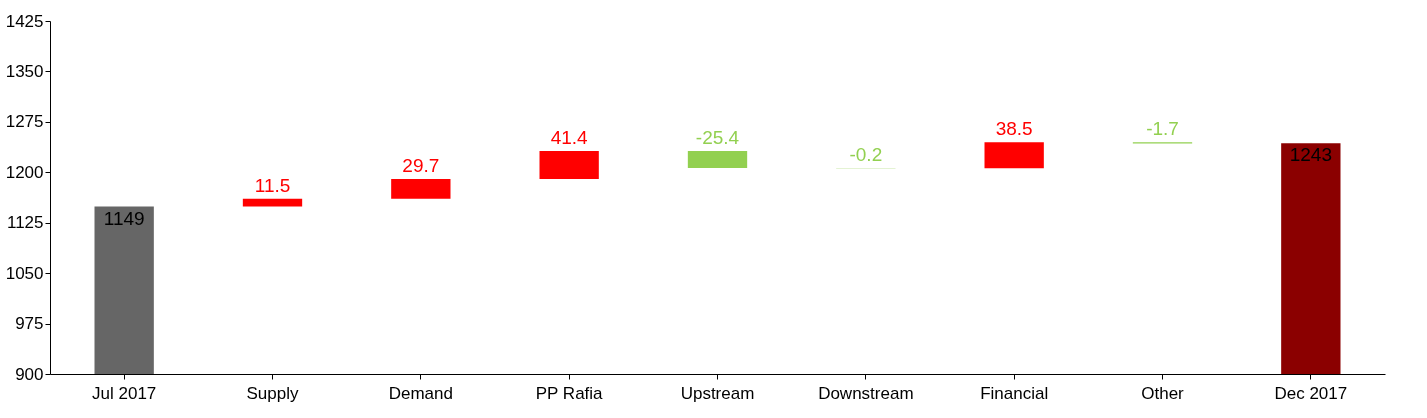 The width and height of the screenshot is (1427, 418). What do you see at coordinates (1014, 129) in the screenshot?
I see `data-label: 38.5` at bounding box center [1014, 129].